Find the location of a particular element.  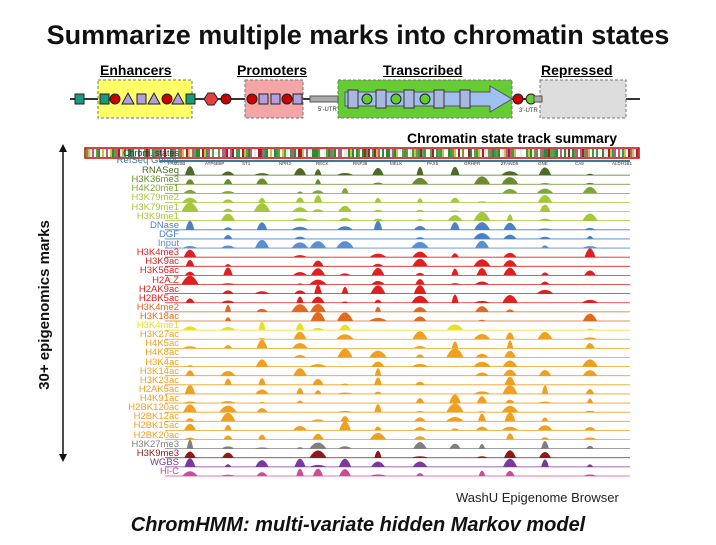

track-label: H4K91ac is located at coordinates (159, 399).